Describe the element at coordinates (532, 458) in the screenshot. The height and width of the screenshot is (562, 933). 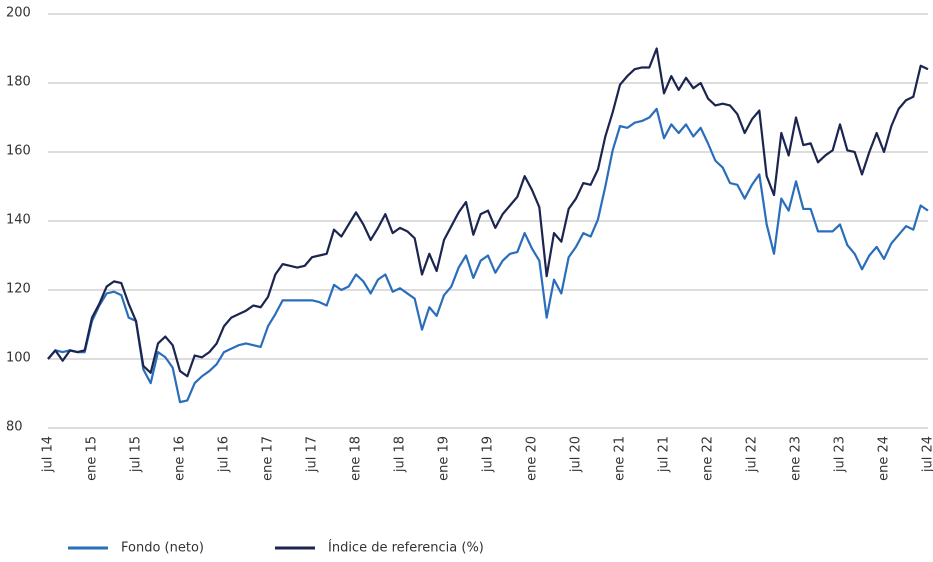
I see `x-tick-label: ene 20` at that location.